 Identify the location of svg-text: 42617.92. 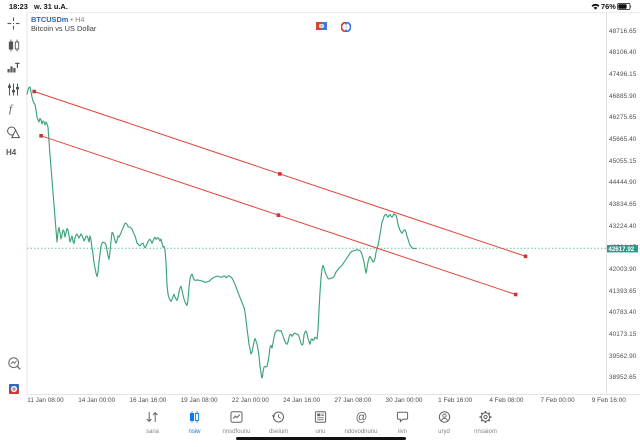
(621, 249).